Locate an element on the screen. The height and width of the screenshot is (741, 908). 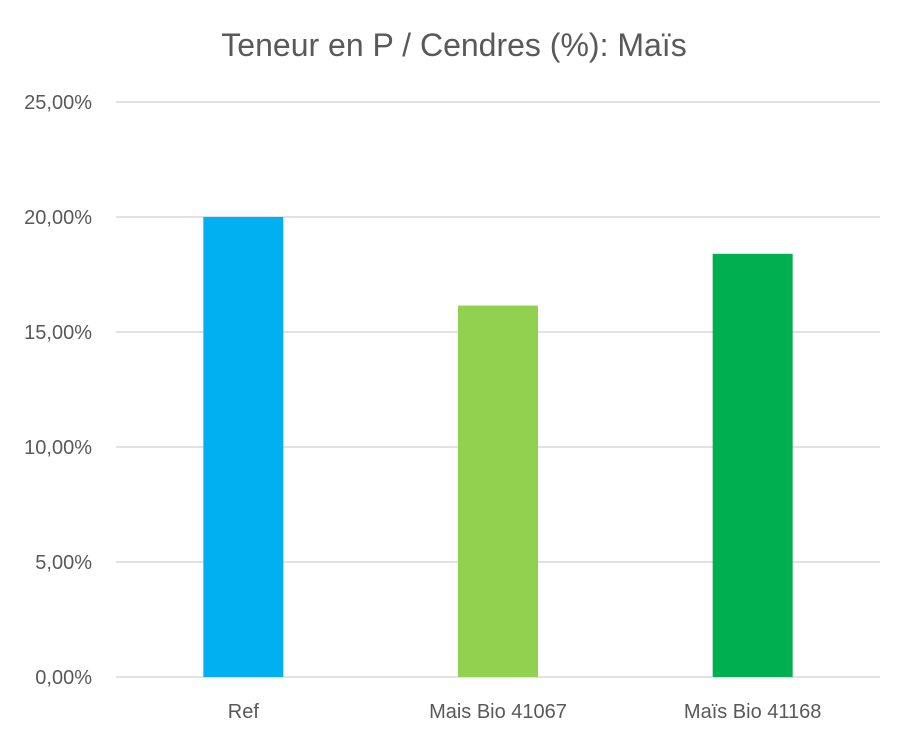
x-category-label: Ref is located at coordinates (244, 712).